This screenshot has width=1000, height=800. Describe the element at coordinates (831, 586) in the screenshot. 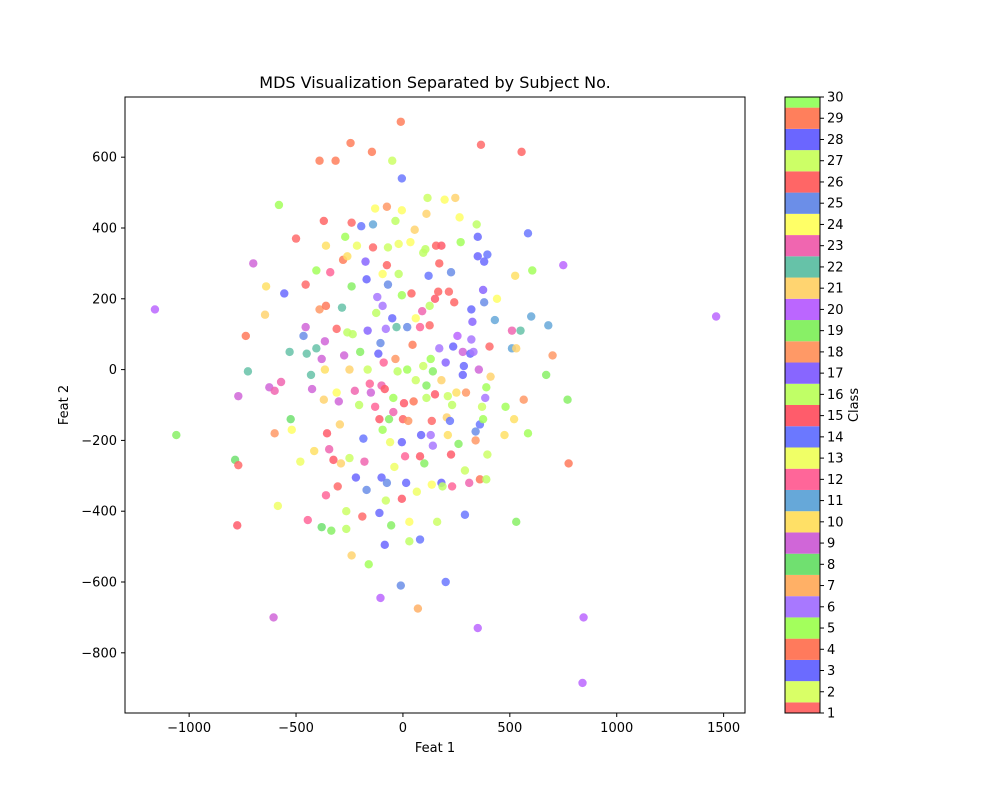

I see `colorbar-tick-label: 7` at that location.